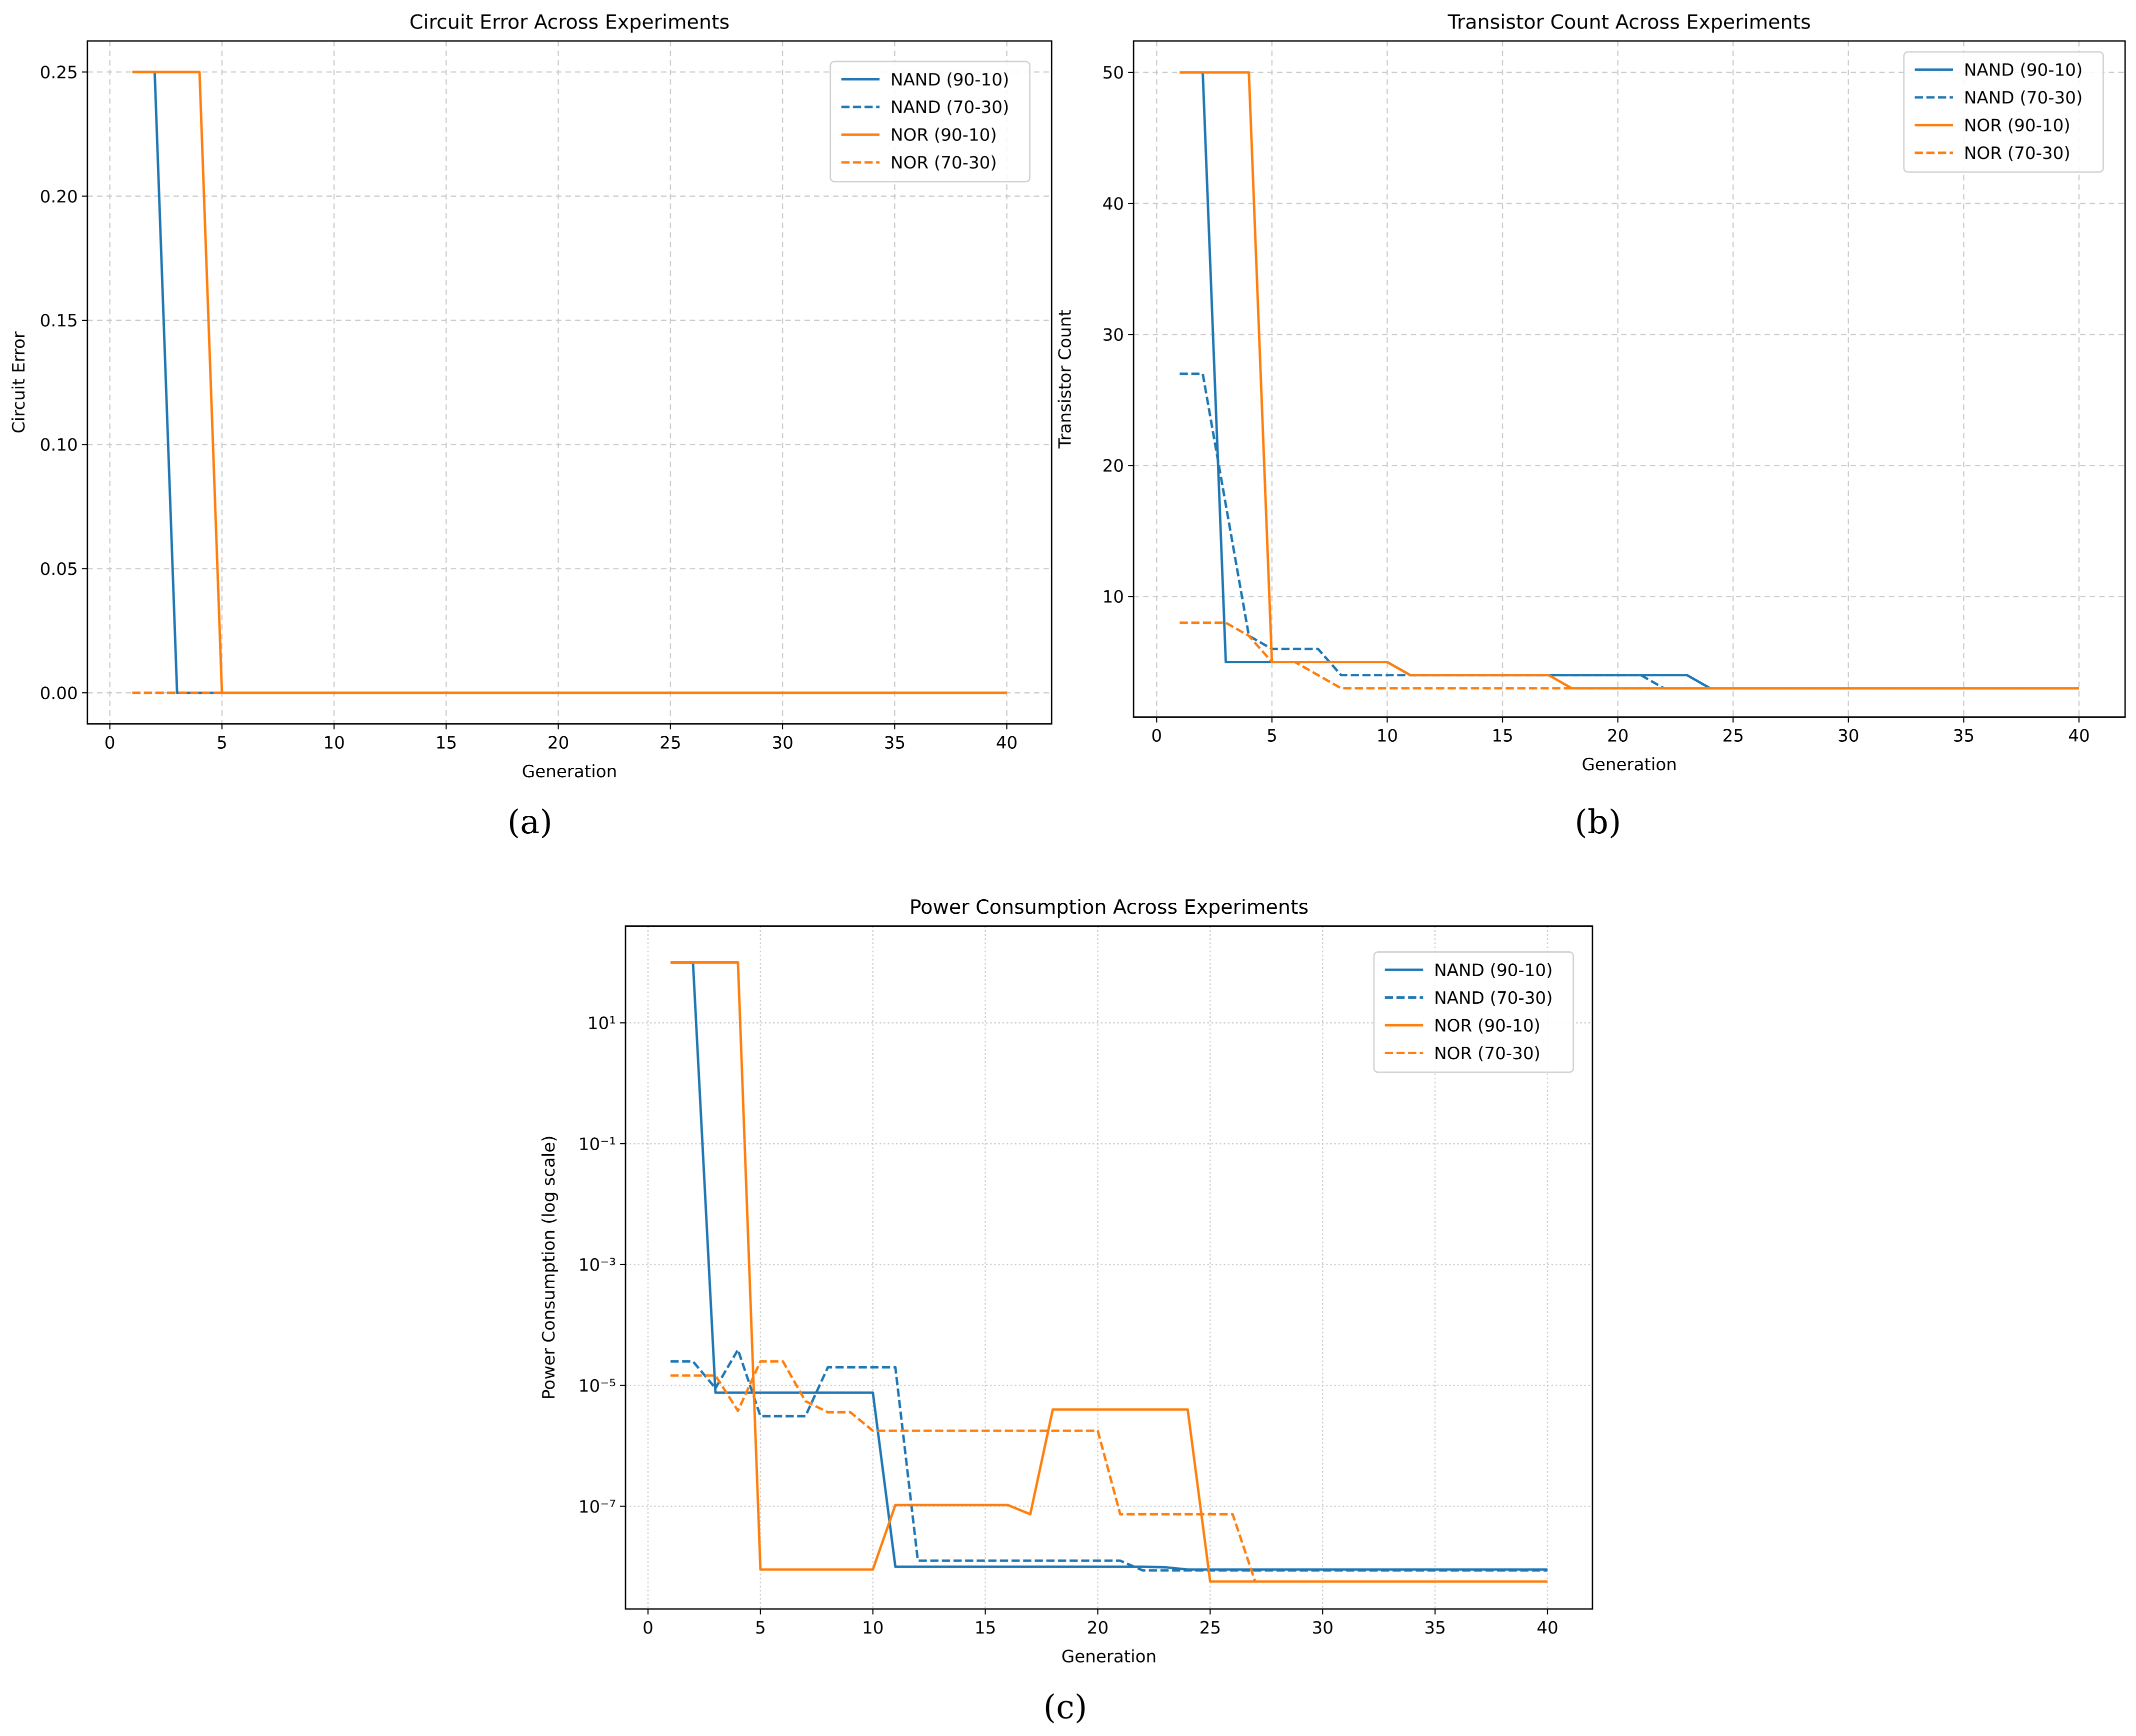 The image size is (2136, 1736). What do you see at coordinates (529, 822) in the screenshot?
I see `caption-a: (a)` at bounding box center [529, 822].